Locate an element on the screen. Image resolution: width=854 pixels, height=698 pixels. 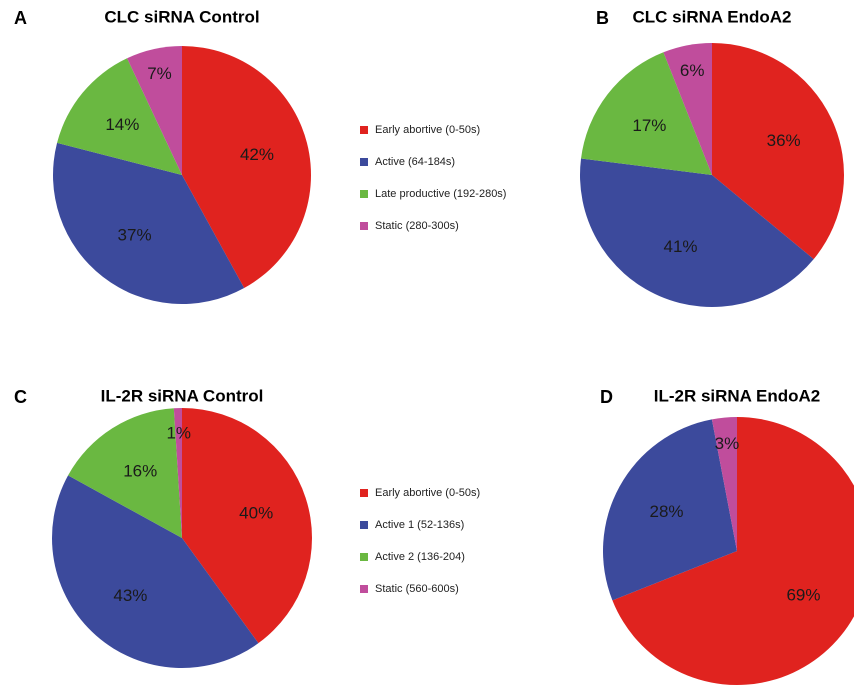
chart-title: CLC siRNA Control is located at coordinates (181, 16).